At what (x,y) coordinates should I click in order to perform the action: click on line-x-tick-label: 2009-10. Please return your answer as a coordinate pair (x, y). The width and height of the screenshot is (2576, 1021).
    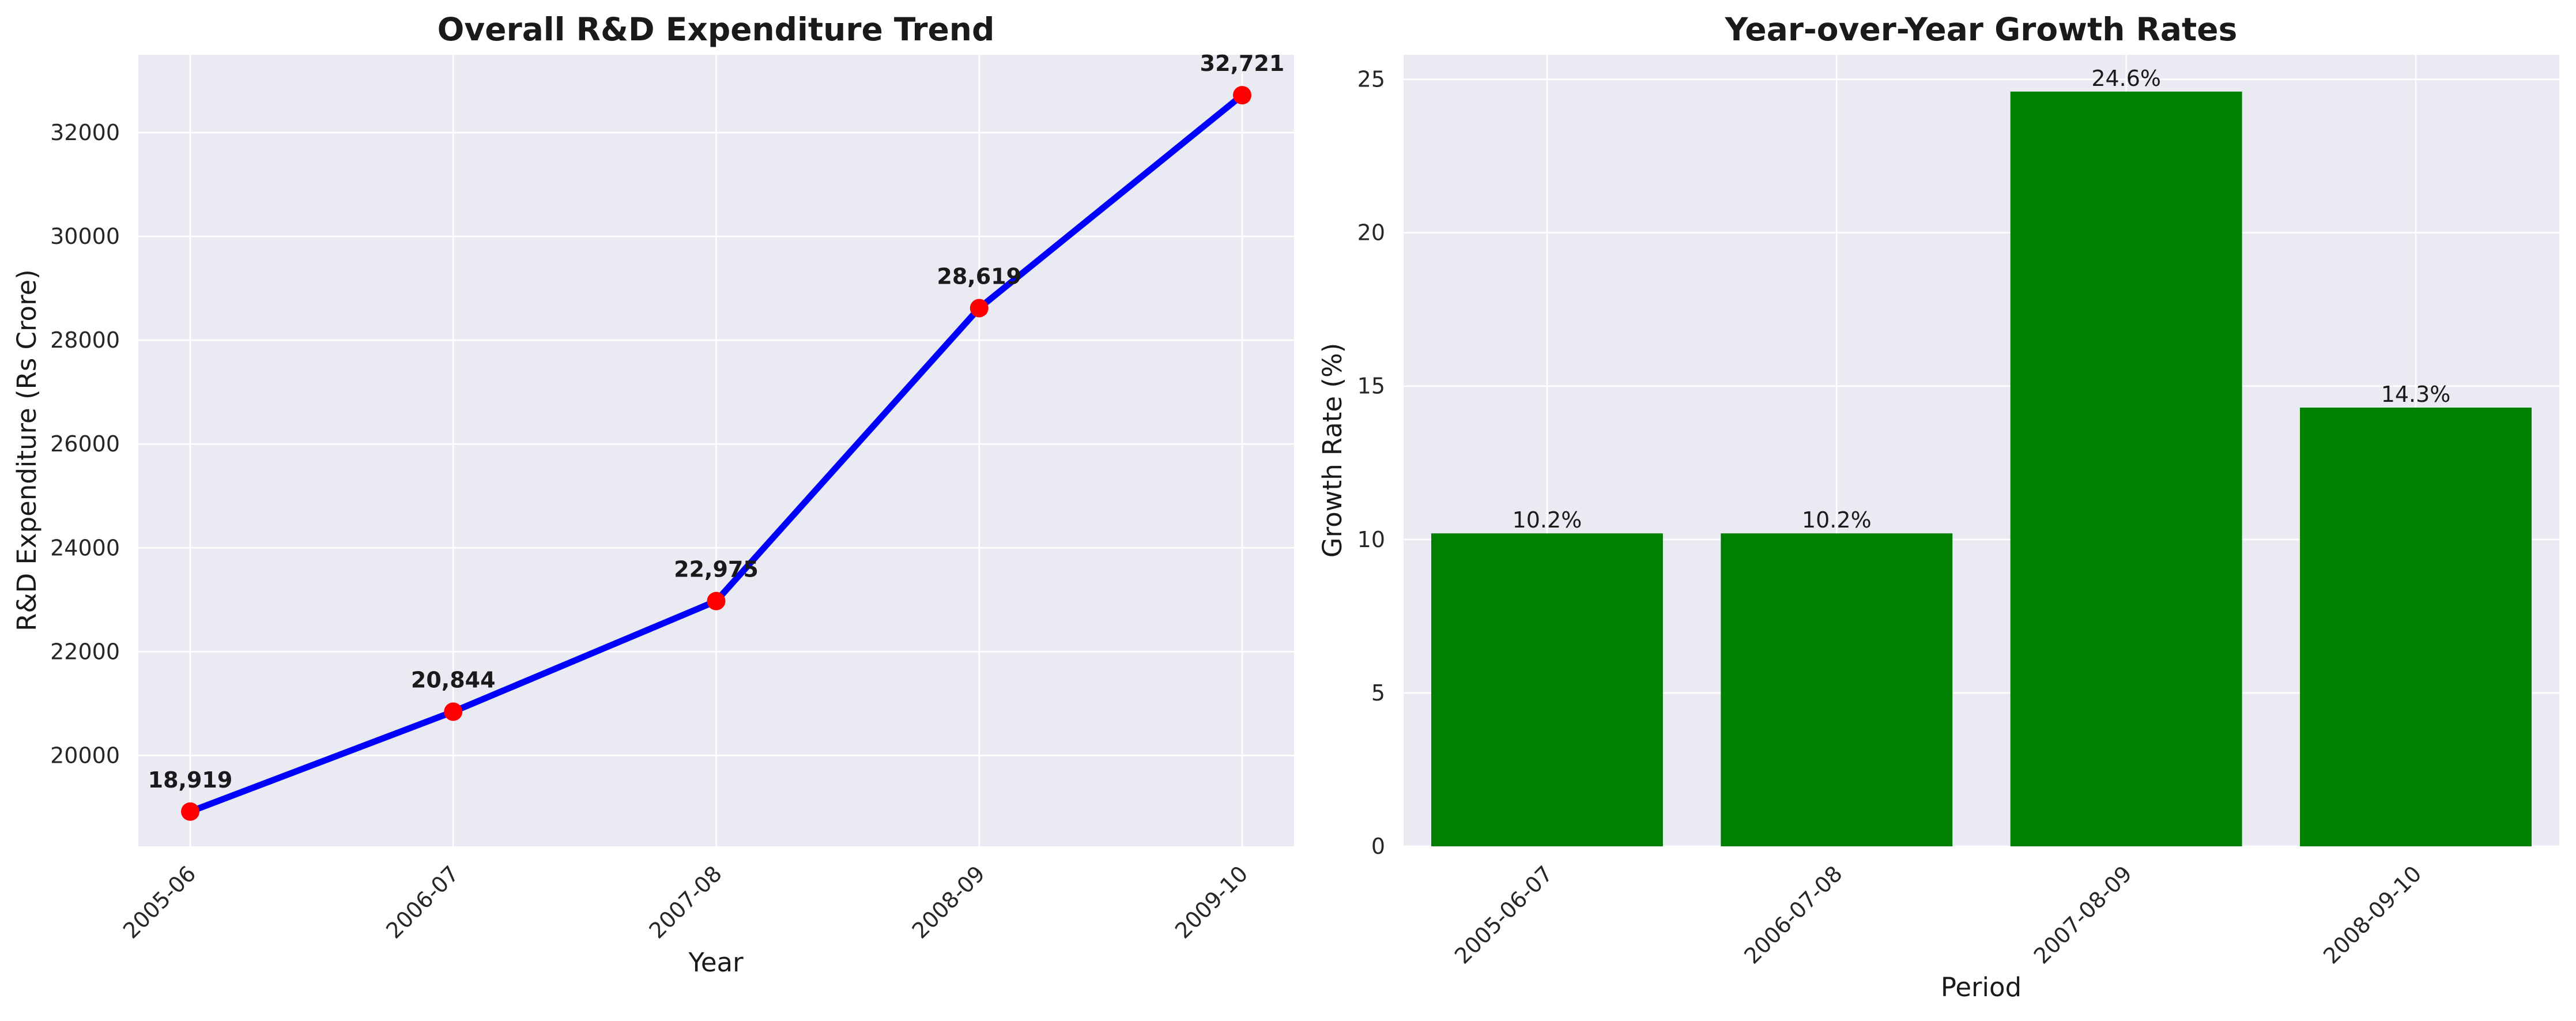
    Looking at the image, I should click on (1211, 902).